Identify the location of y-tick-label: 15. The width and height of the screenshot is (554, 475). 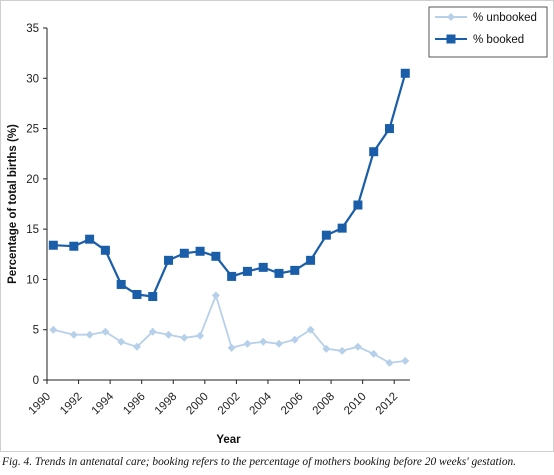
(32, 230).